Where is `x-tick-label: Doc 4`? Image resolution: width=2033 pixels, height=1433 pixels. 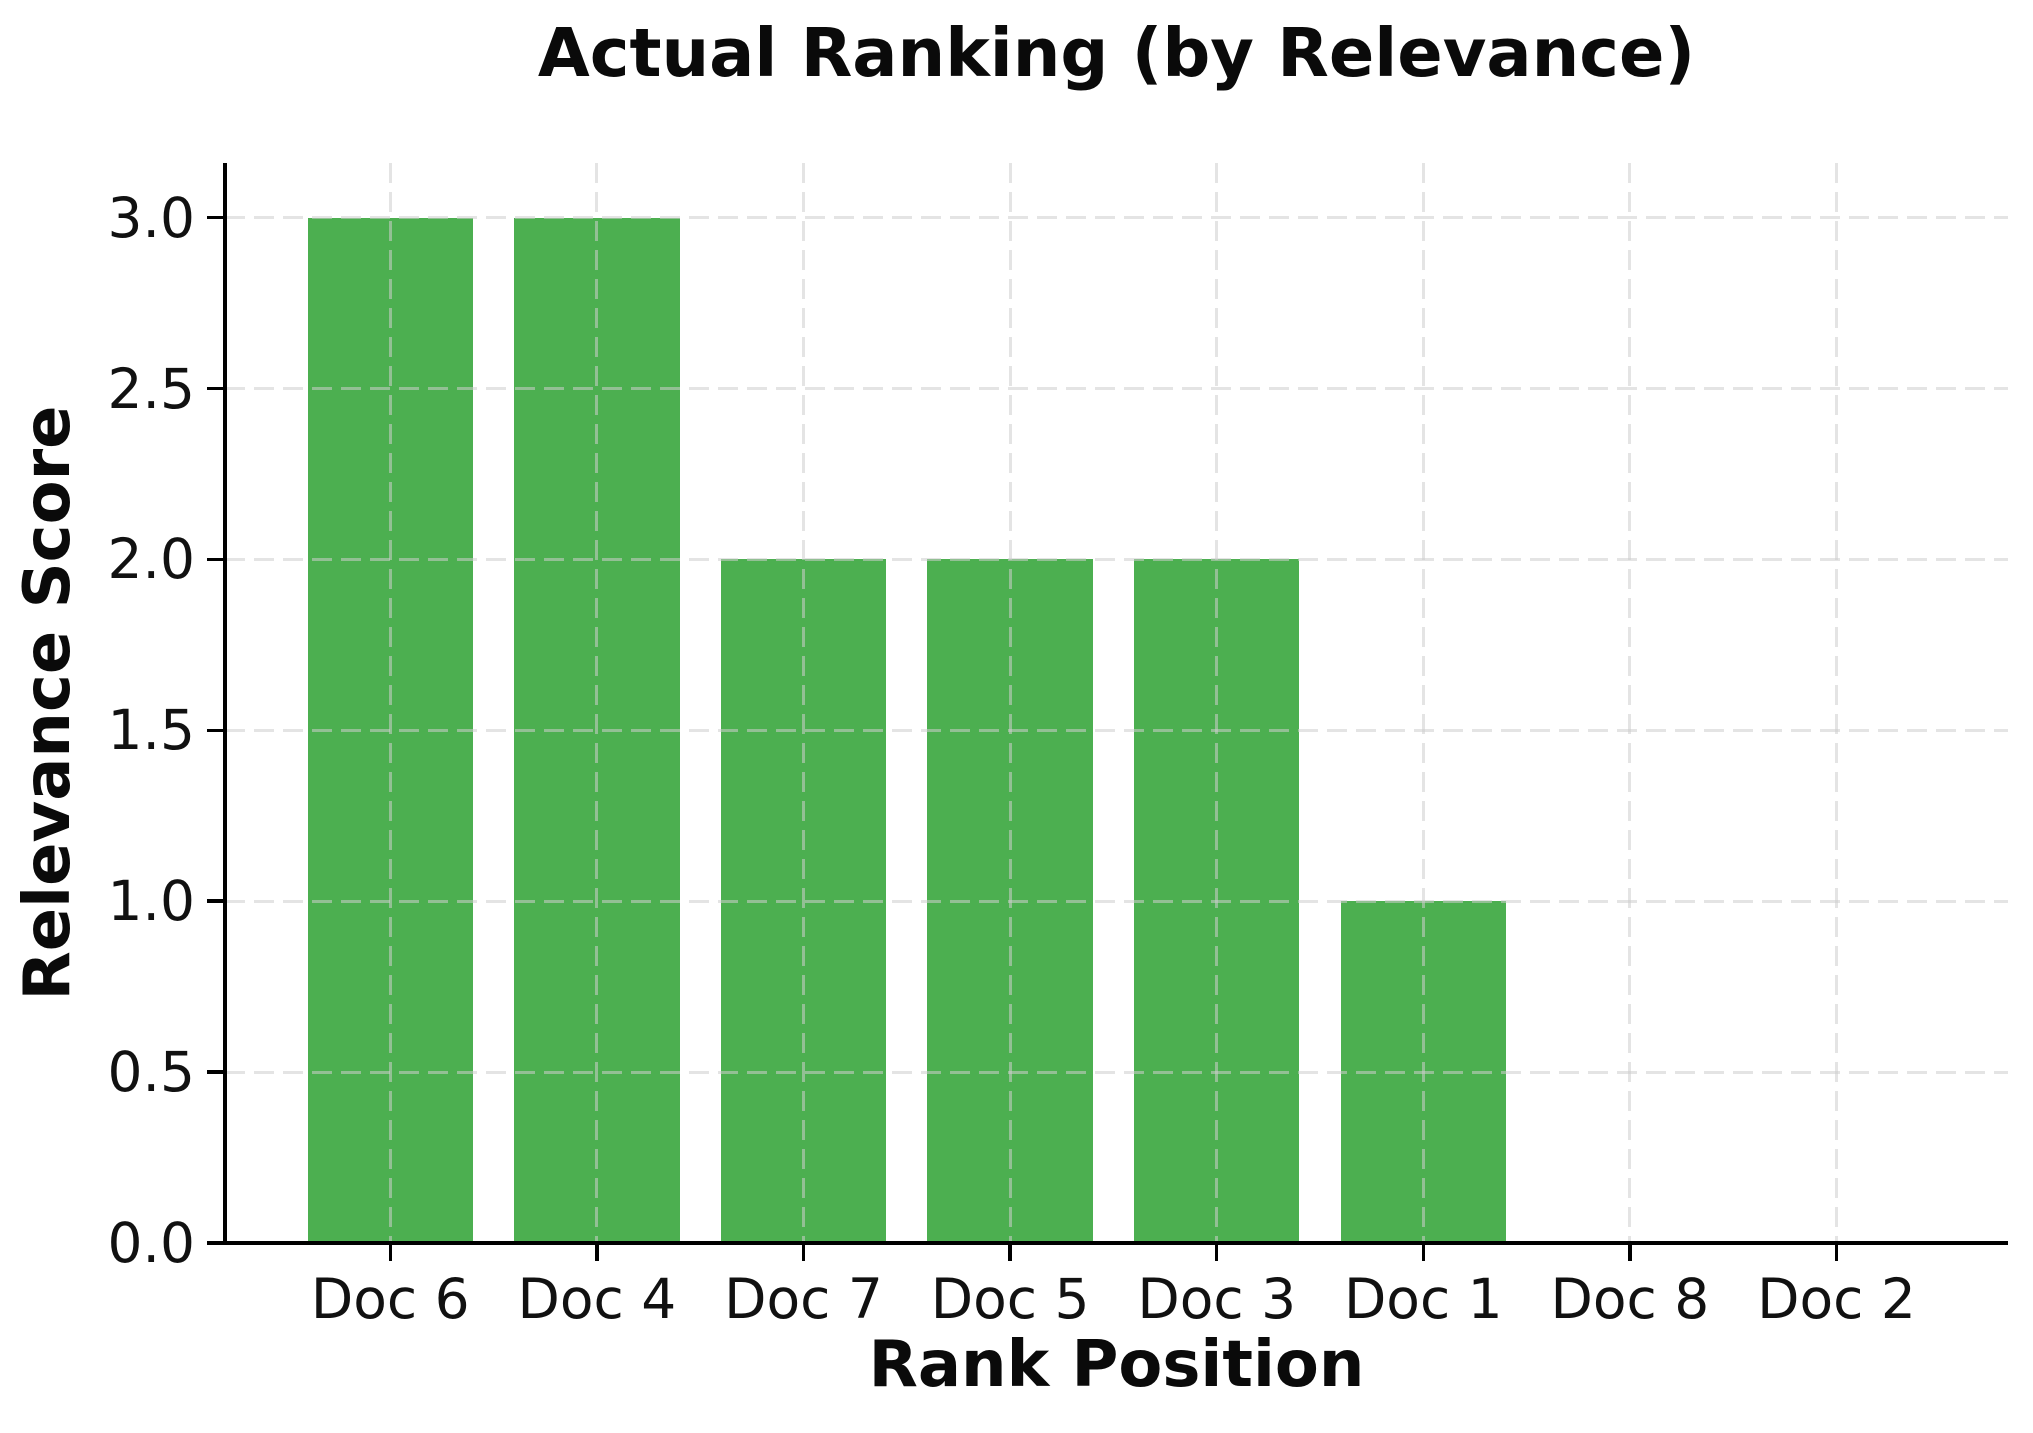
x-tick-label: Doc 4 is located at coordinates (597, 1299).